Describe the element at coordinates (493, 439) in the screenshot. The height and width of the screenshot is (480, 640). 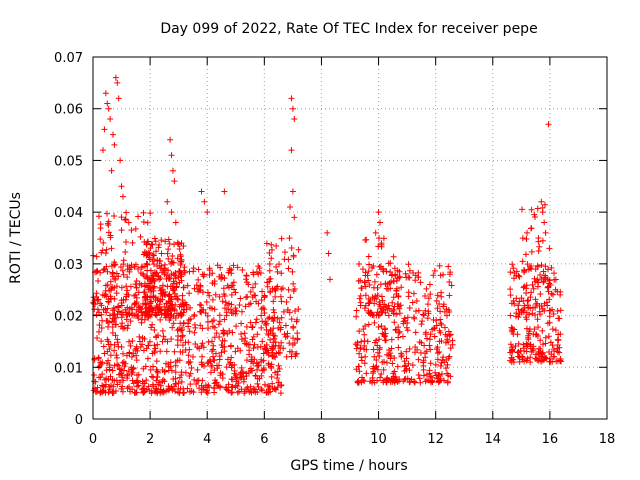
I see `x-tick-label: 14` at that location.